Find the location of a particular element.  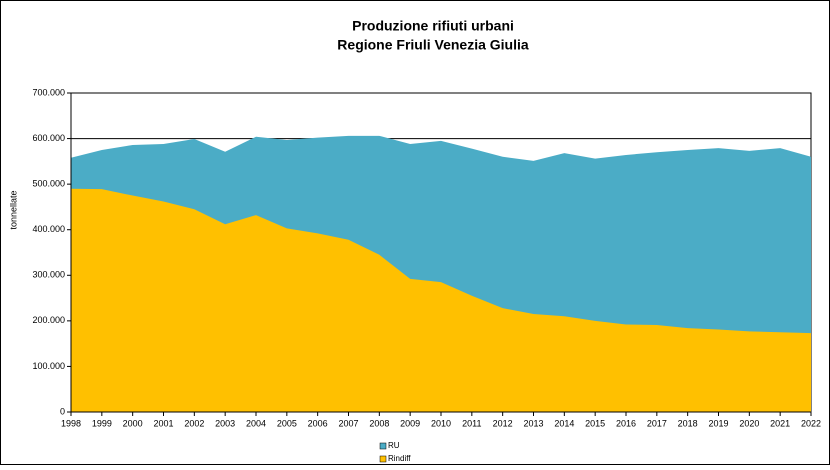

x-tick-label: 2003 is located at coordinates (225, 423).